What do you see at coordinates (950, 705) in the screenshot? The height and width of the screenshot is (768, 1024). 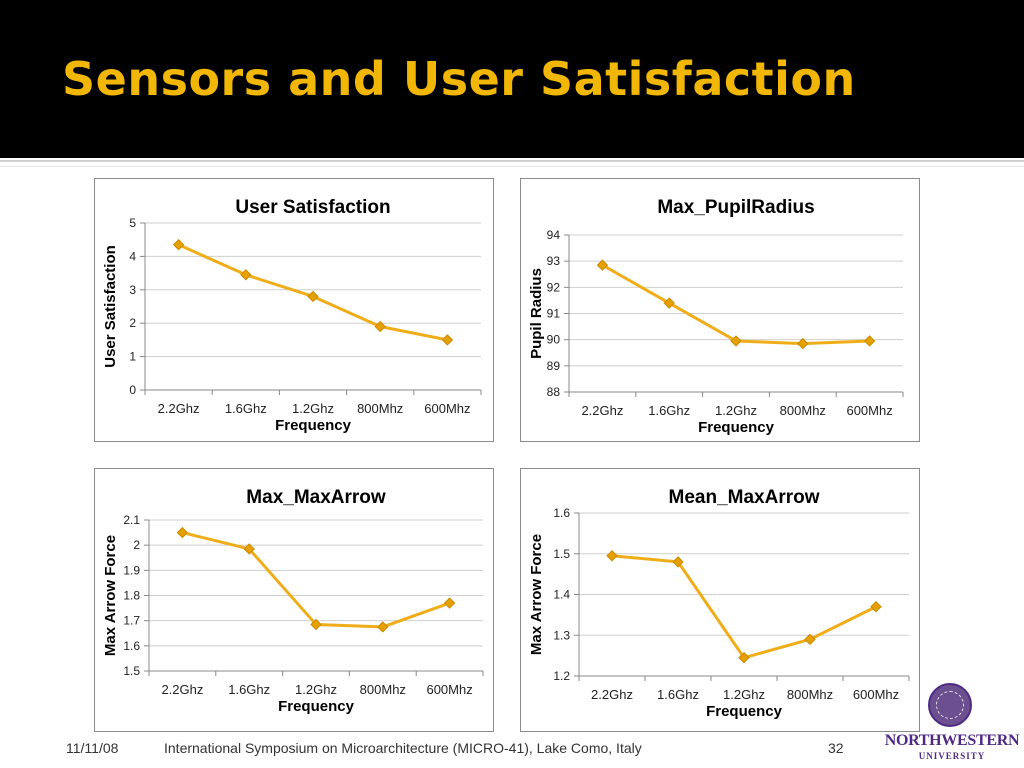 I see `university-seal-icon` at bounding box center [950, 705].